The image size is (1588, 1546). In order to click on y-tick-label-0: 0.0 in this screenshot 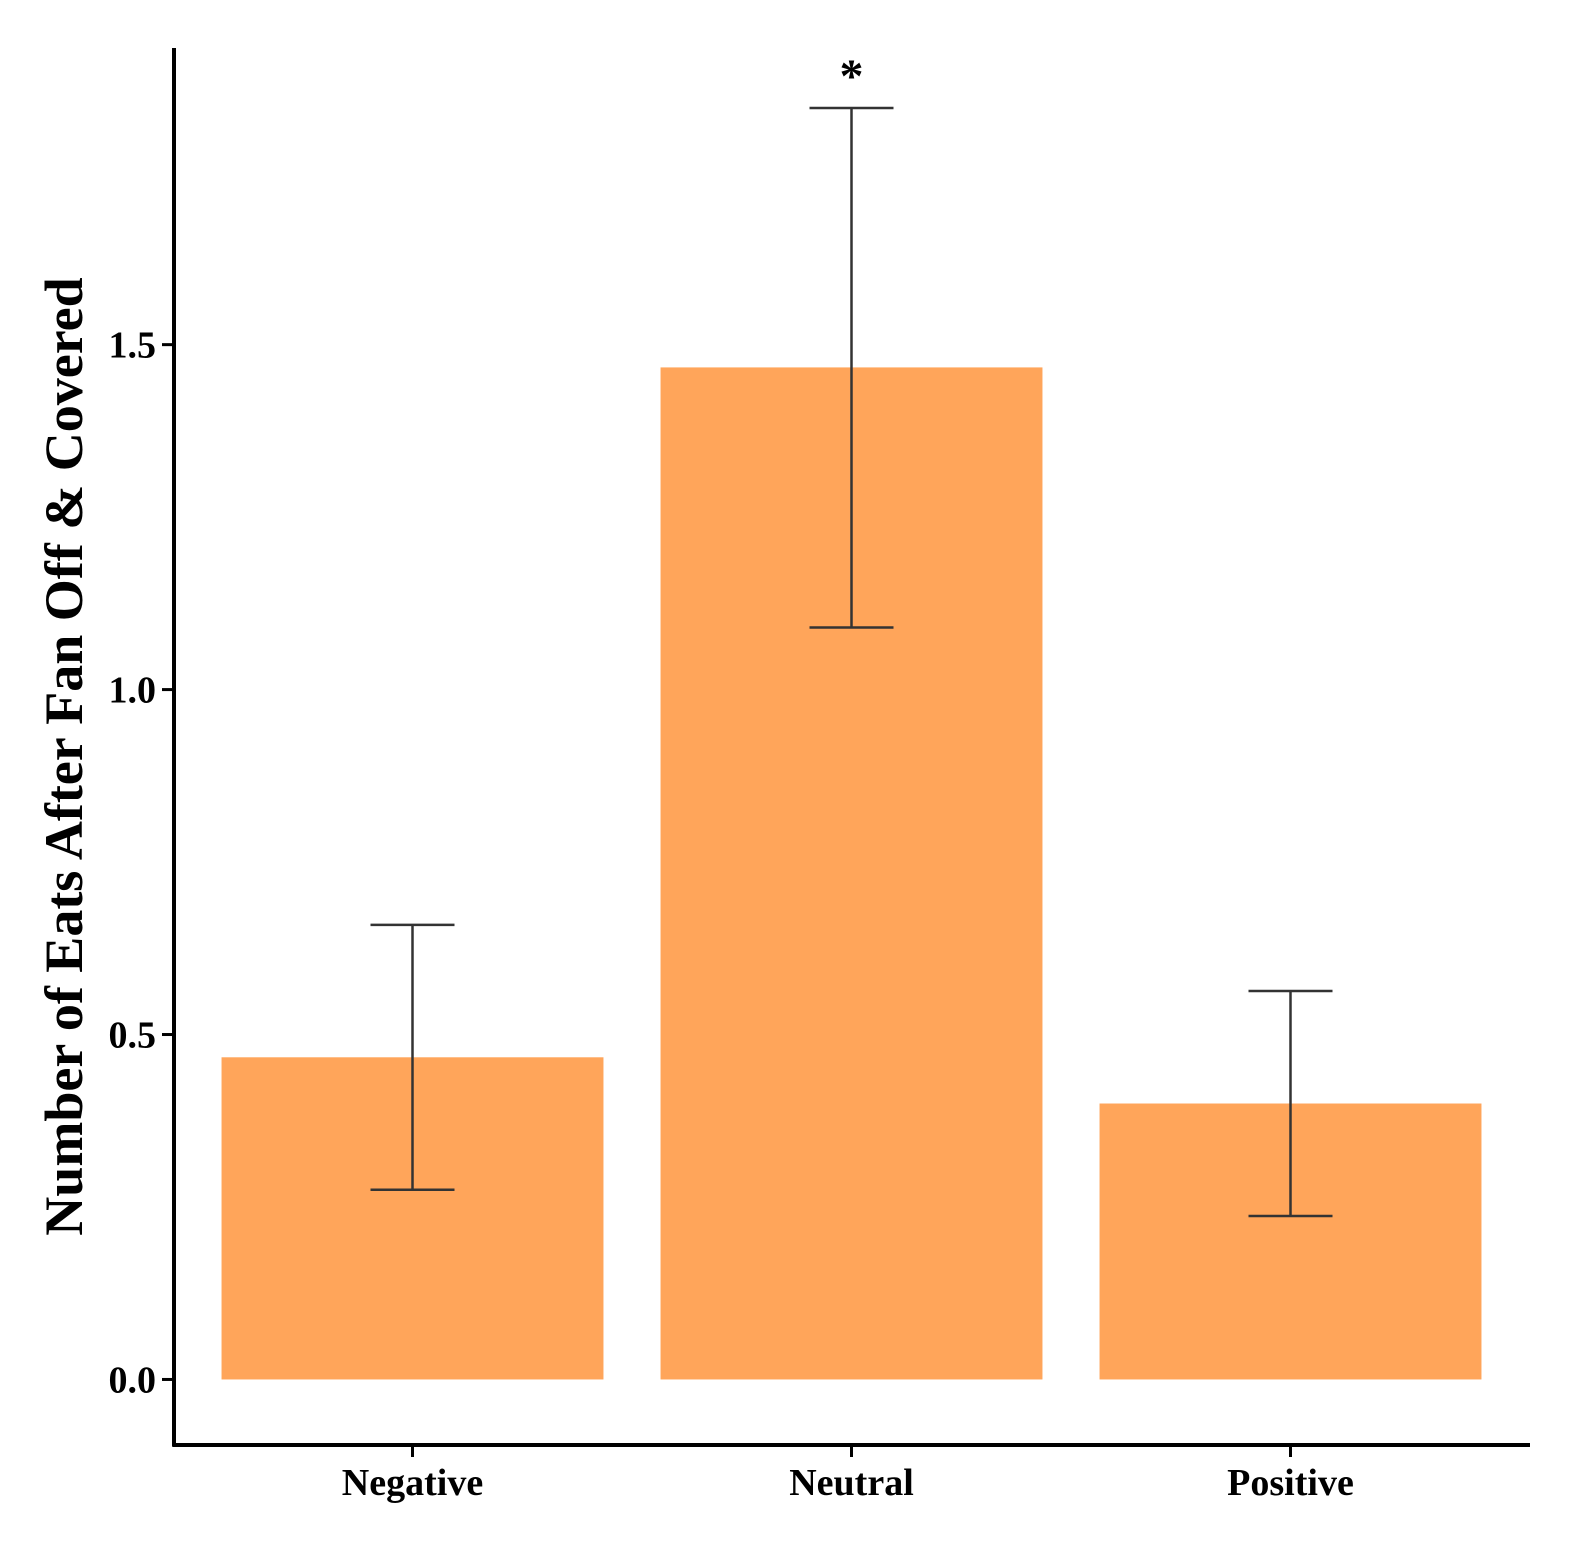, I will do `click(133, 1380)`.